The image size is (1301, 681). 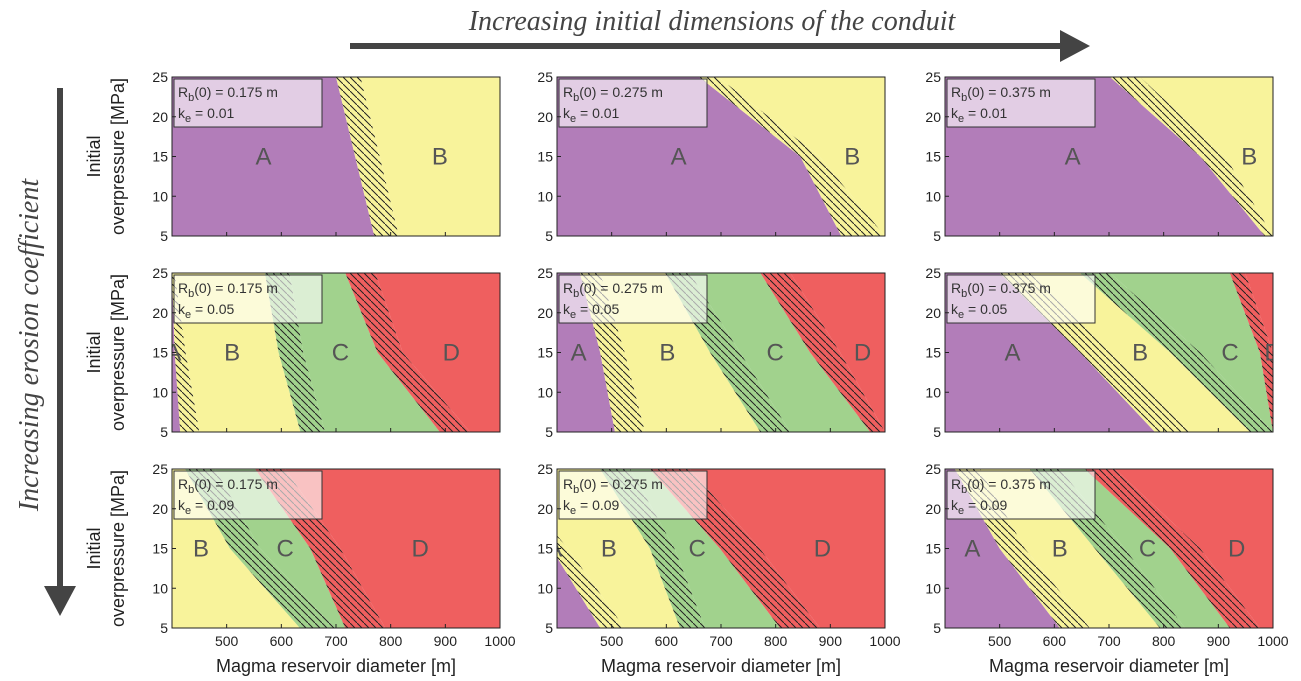 I want to click on info-text: Rb(0) = 0.275 m, so click(x=613, y=94).